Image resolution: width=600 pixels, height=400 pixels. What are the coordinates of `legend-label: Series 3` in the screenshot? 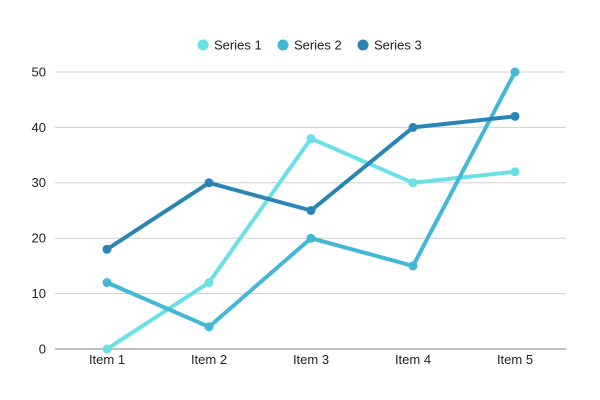 It's located at (398, 44).